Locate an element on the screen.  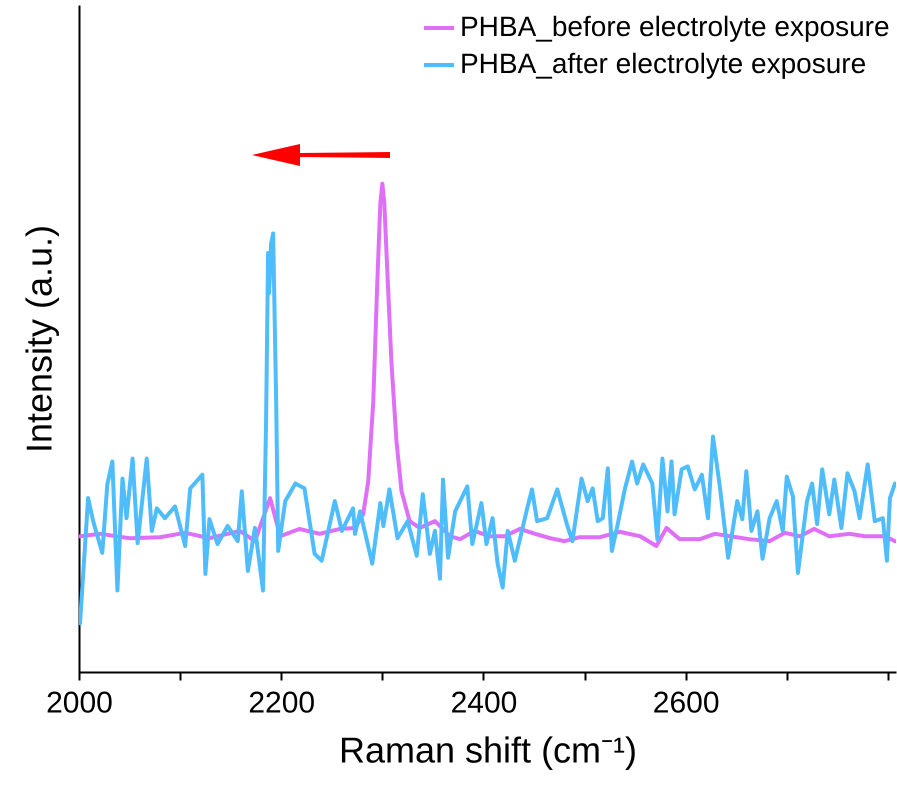
x-tick-label: 2400 is located at coordinates (484, 703).